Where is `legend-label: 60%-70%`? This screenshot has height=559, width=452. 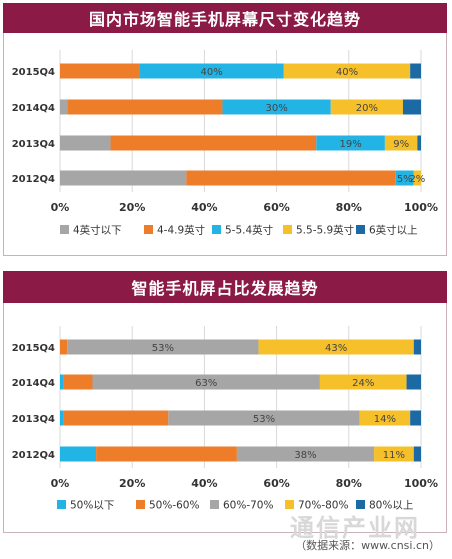 legend-label: 60%-70% is located at coordinates (248, 506).